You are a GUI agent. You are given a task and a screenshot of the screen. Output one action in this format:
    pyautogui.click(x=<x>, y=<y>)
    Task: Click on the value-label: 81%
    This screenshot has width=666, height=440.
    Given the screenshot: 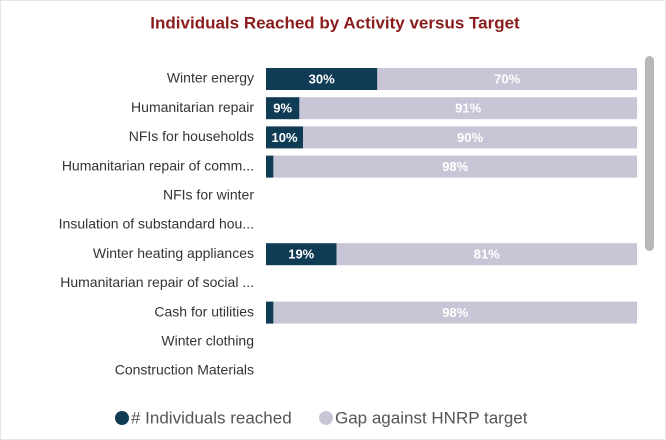 What is the action you would take?
    pyautogui.click(x=487, y=254)
    